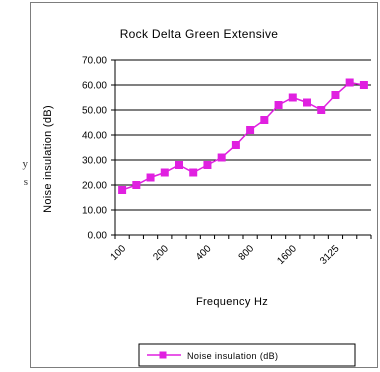 The height and width of the screenshot is (372, 380). Describe the element at coordinates (94, 186) in the screenshot. I see `y-tick-label: 20.00` at that location.